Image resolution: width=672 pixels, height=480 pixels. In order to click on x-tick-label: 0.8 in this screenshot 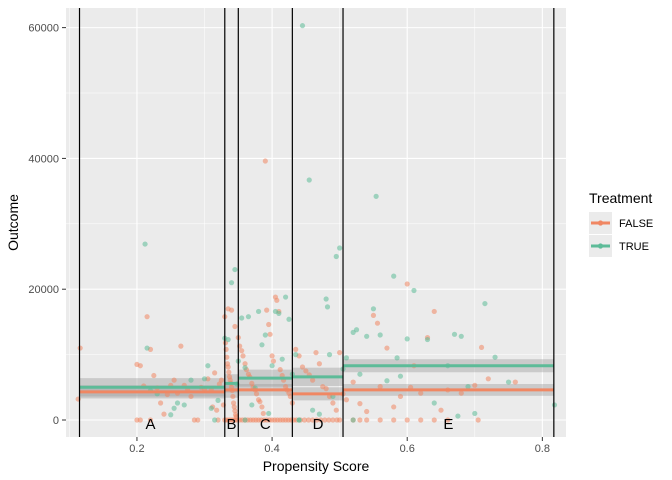, I will do `click(542, 449)`.